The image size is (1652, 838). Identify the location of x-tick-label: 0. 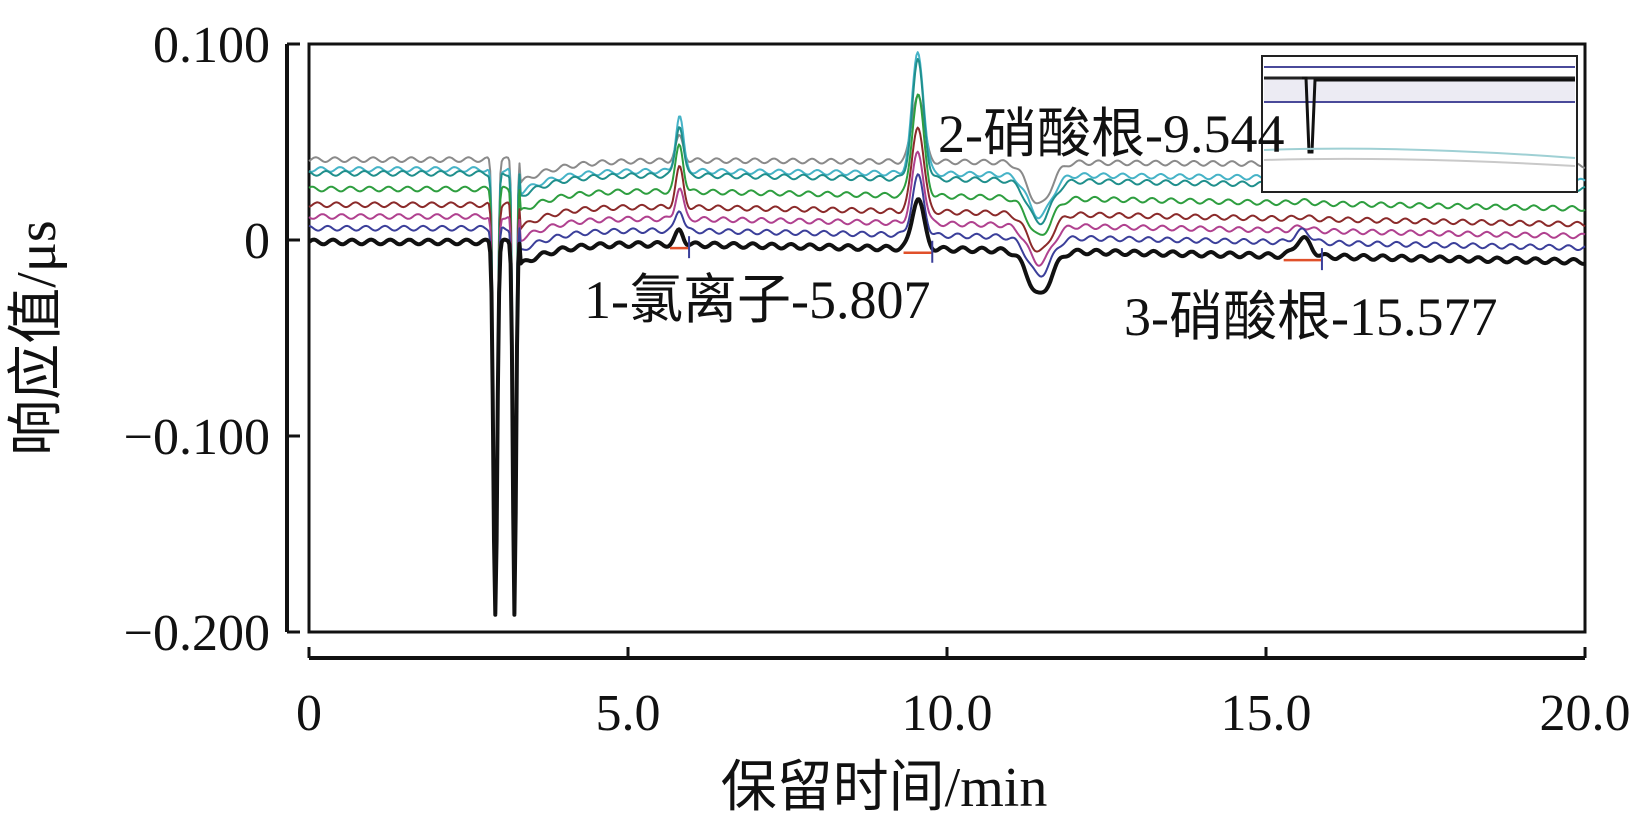
(309, 713).